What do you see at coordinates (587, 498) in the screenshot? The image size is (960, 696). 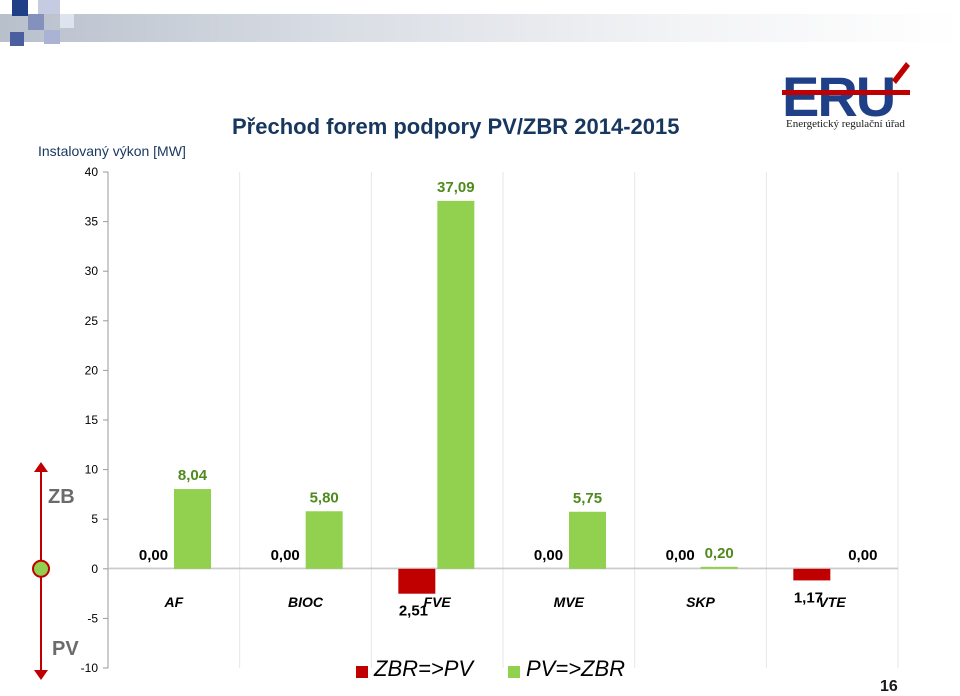 I see `data-label-pv-to-zbr: 5,75` at bounding box center [587, 498].